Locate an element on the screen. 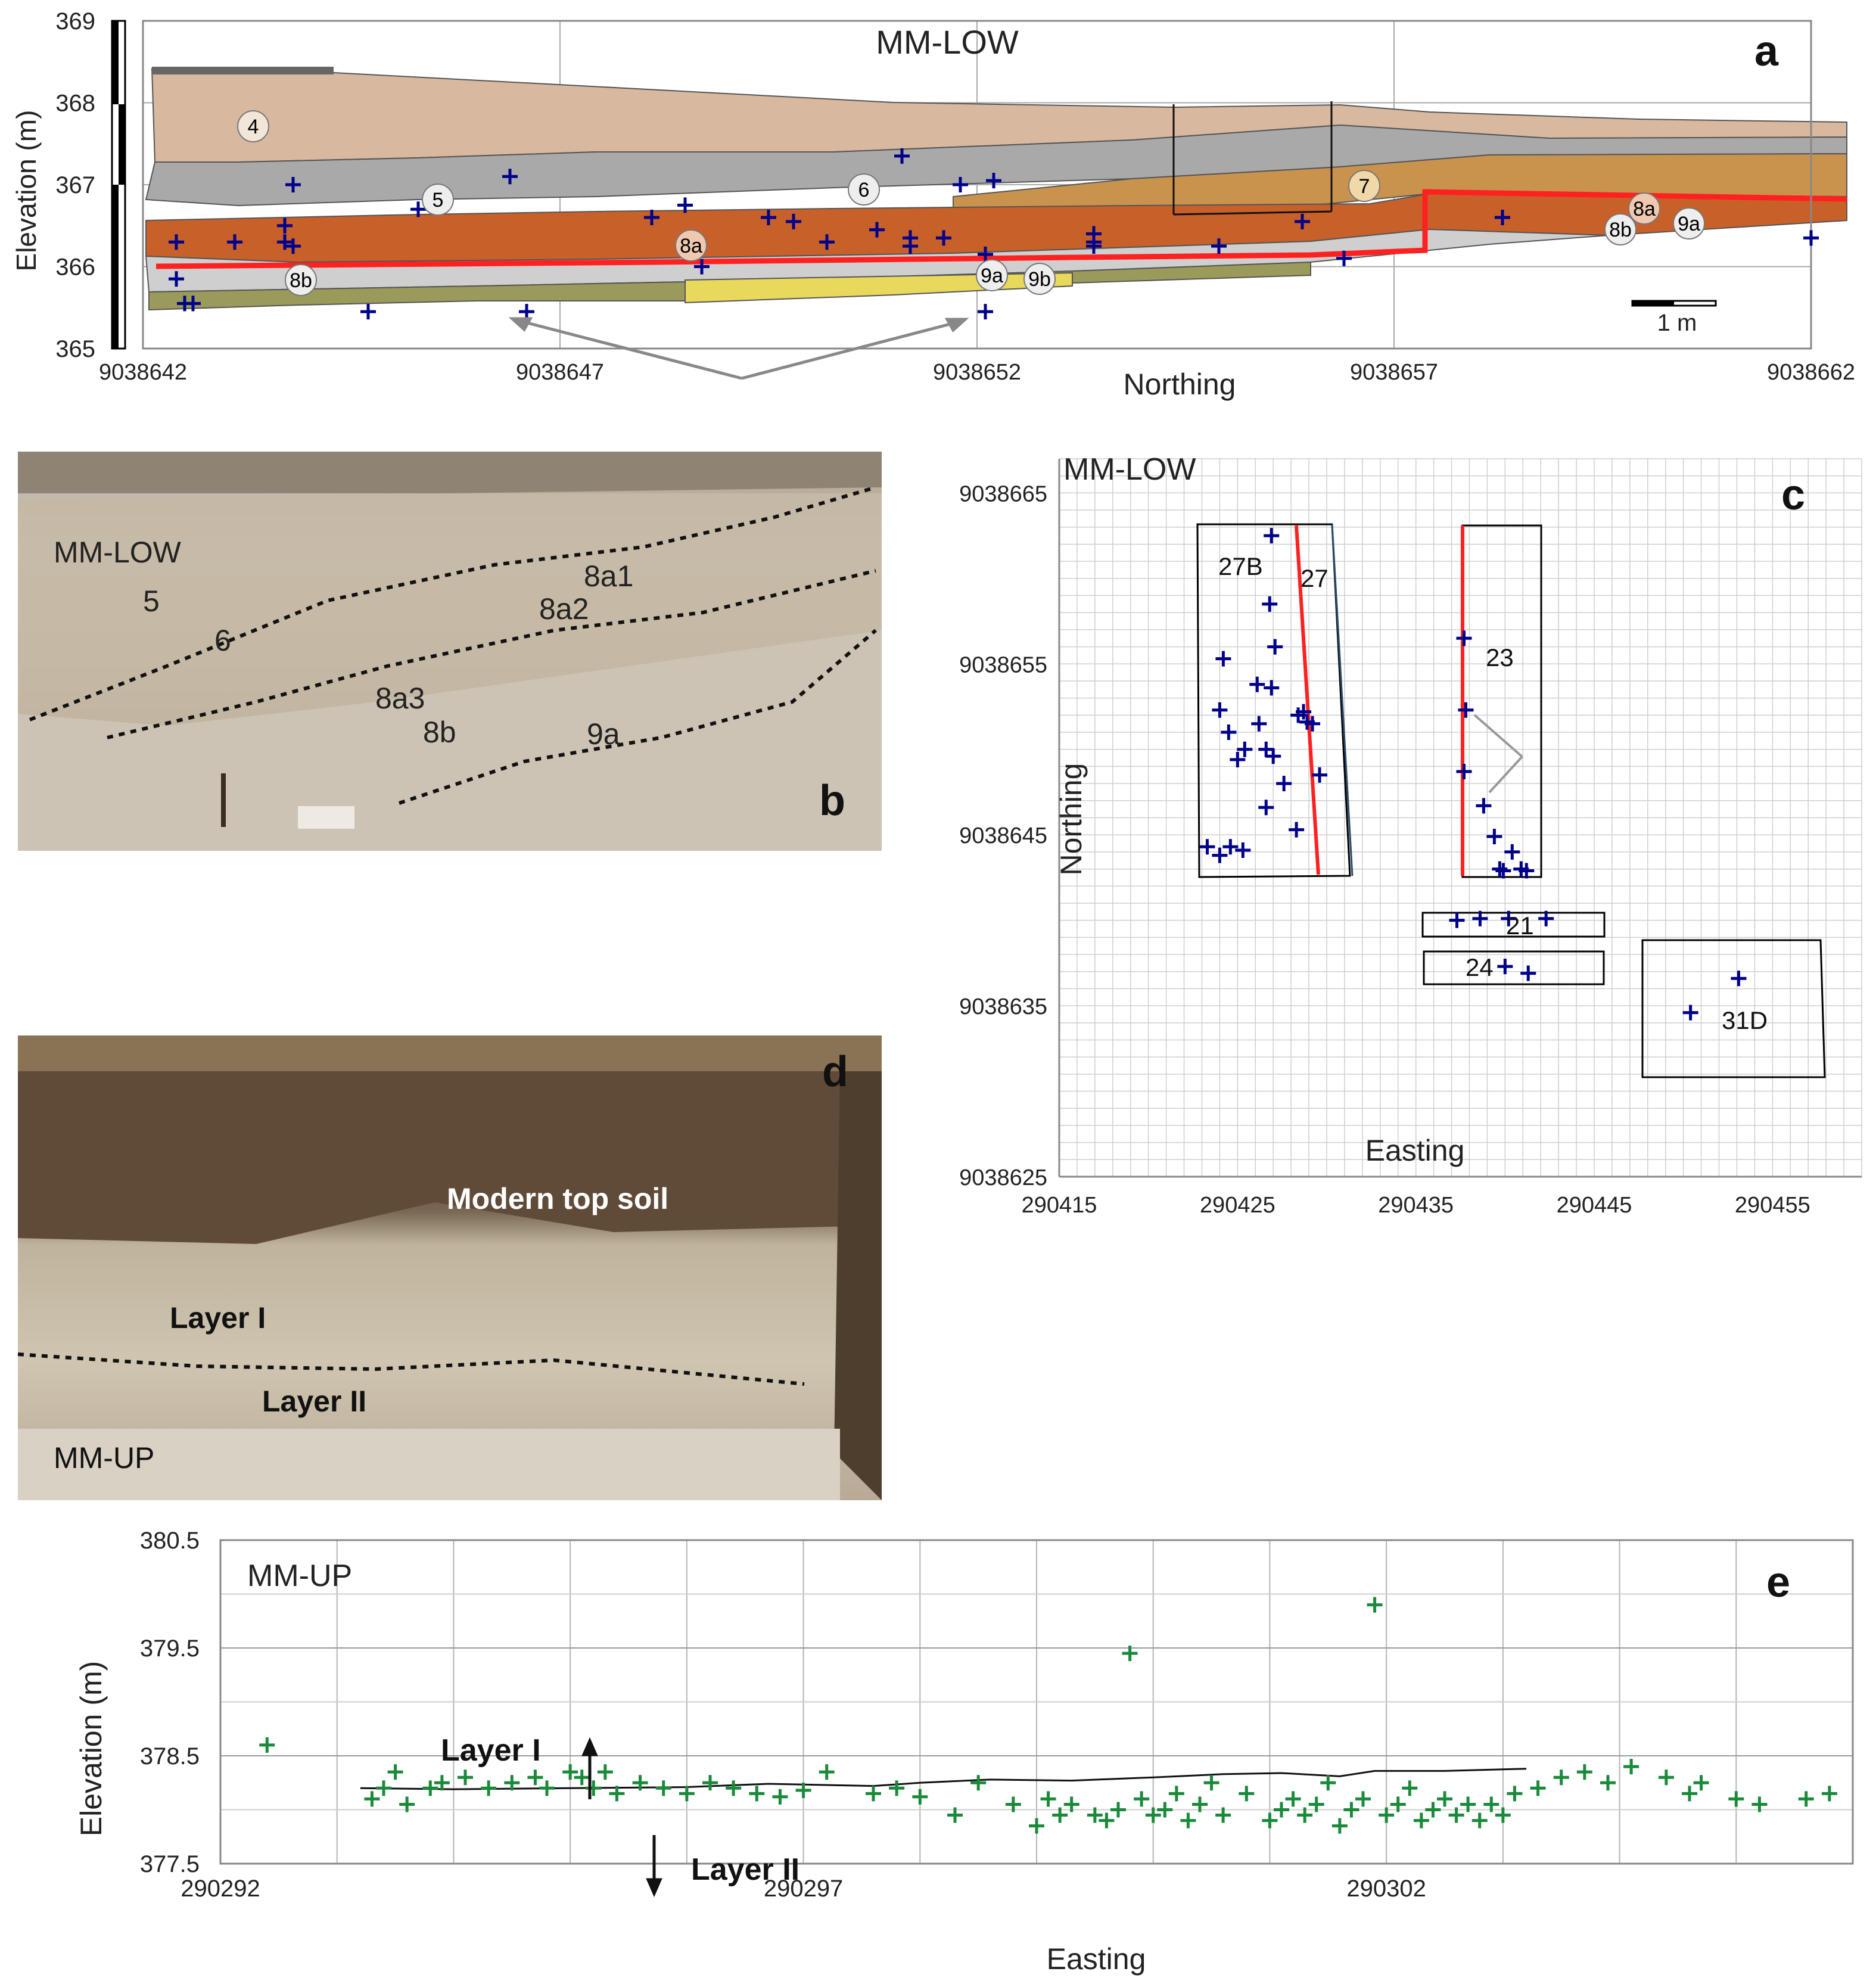 The height and width of the screenshot is (1984, 1876). panel-a-x-tick: 9038662 is located at coordinates (1811, 372).